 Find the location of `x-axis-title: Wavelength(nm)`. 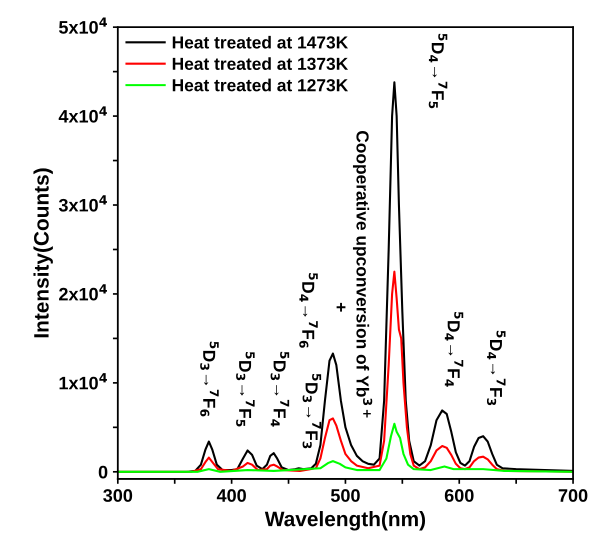

x-axis-title: Wavelength(nm) is located at coordinates (345, 521).